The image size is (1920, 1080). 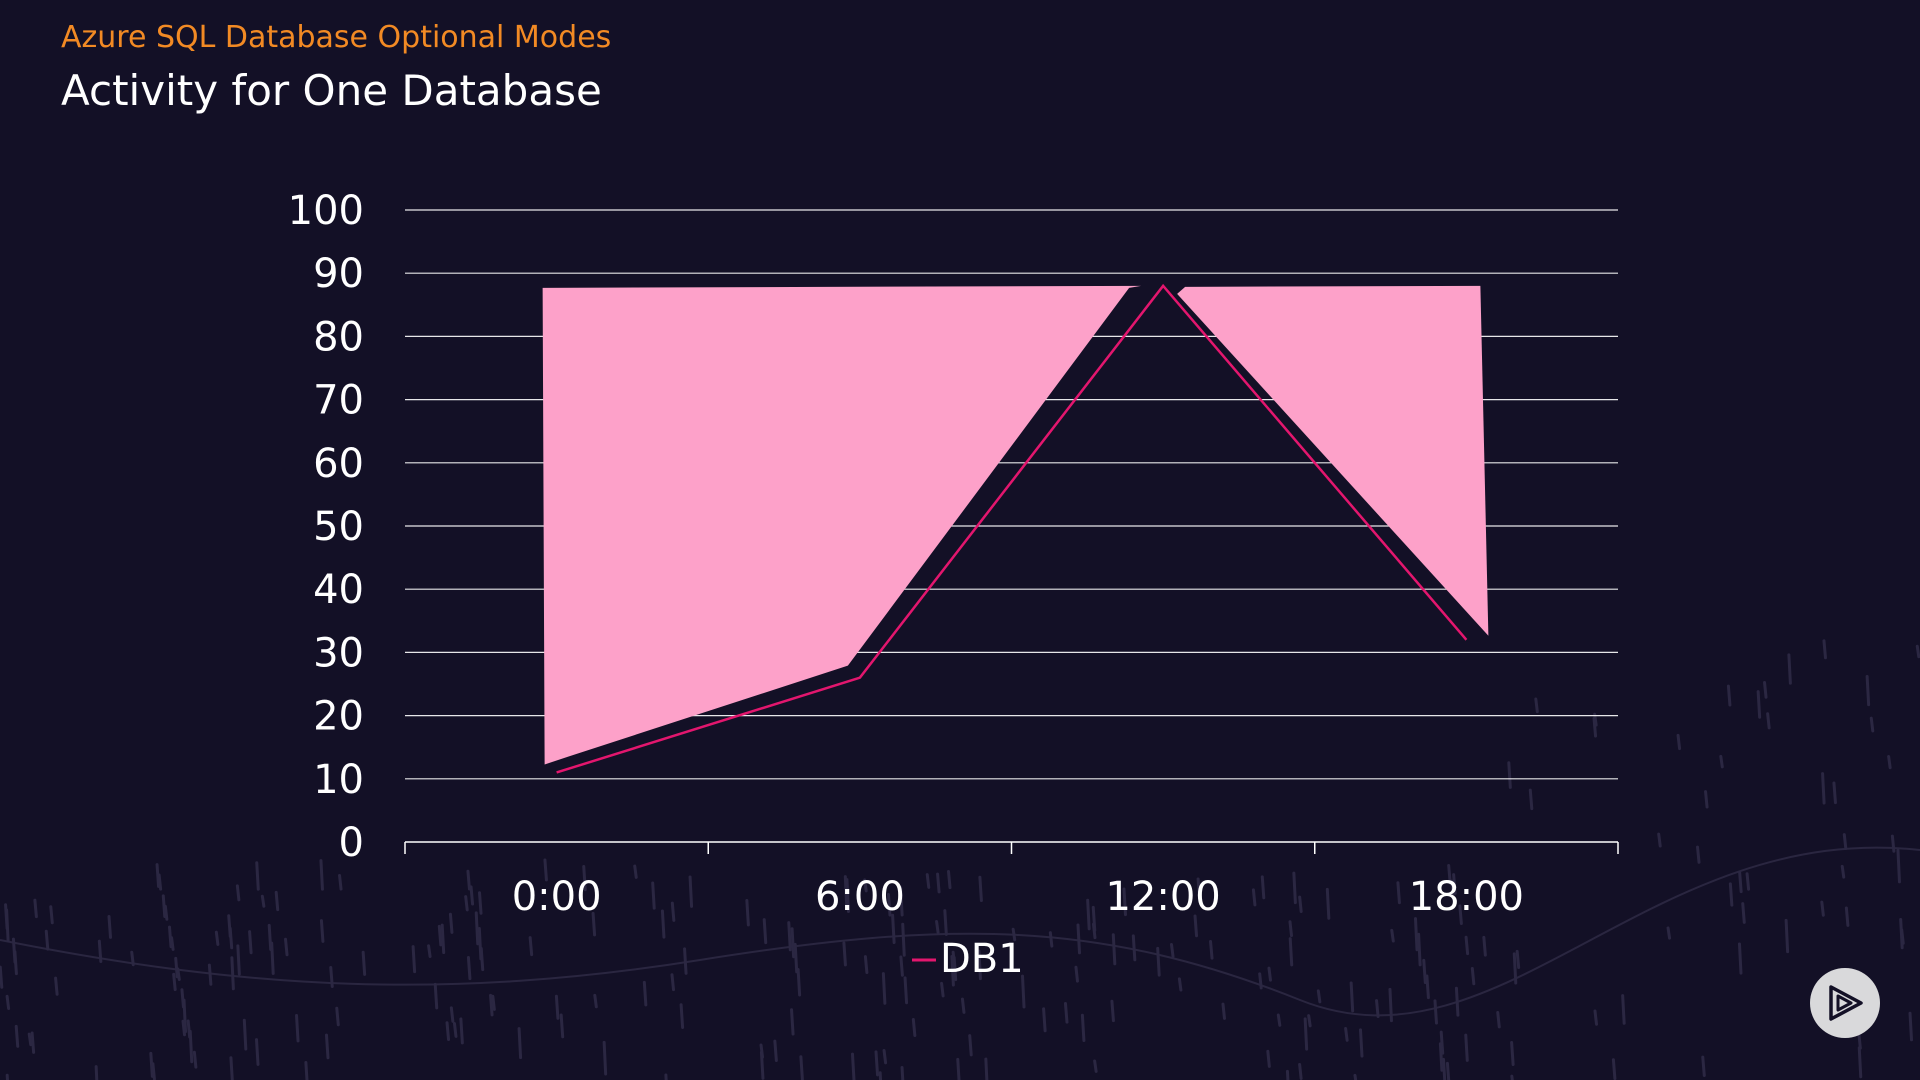 What do you see at coordinates (1845, 1003) in the screenshot?
I see `pluralsight-logo-button` at bounding box center [1845, 1003].